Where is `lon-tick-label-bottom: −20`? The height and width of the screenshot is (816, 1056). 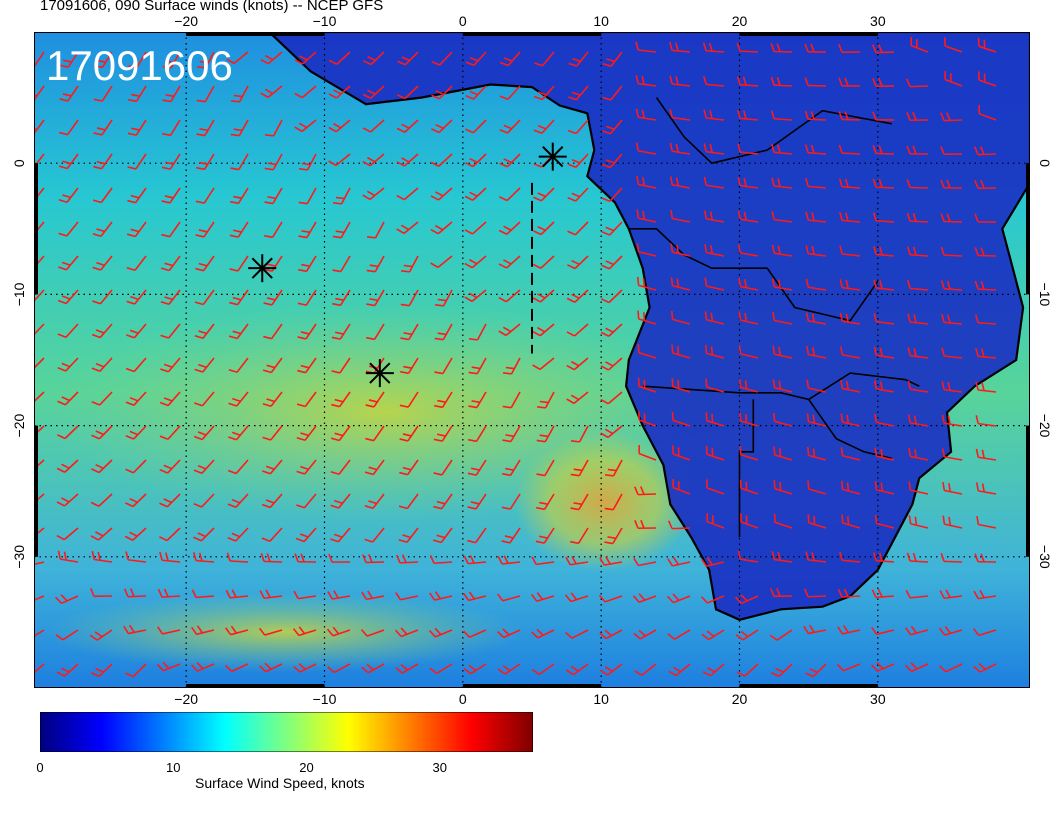 lon-tick-label-bottom: −20 is located at coordinates (186, 699).